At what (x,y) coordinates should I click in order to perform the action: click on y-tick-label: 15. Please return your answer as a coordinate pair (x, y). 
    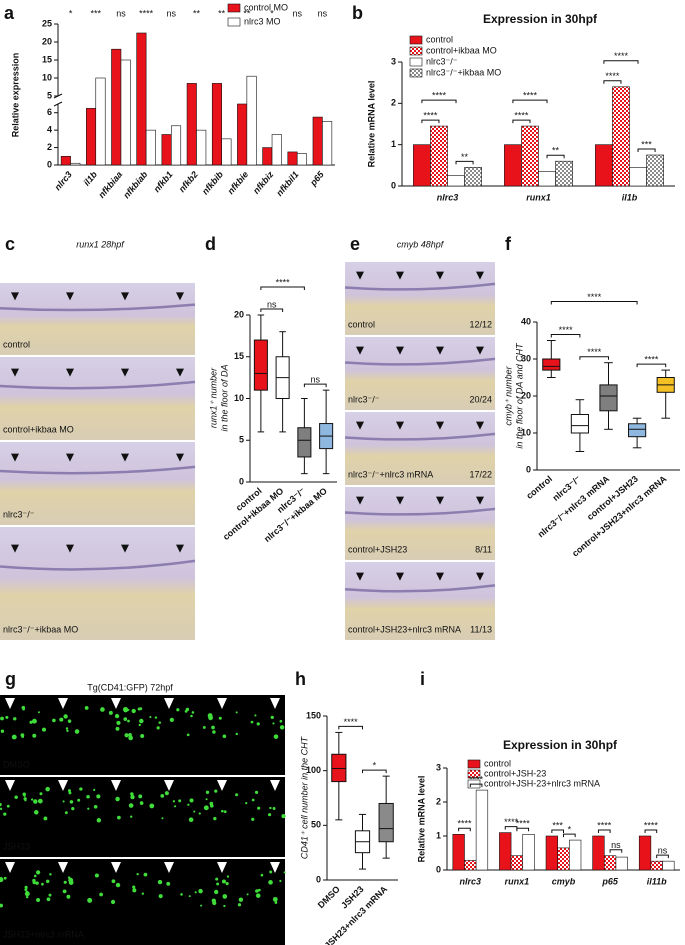
    Looking at the image, I should click on (239, 356).